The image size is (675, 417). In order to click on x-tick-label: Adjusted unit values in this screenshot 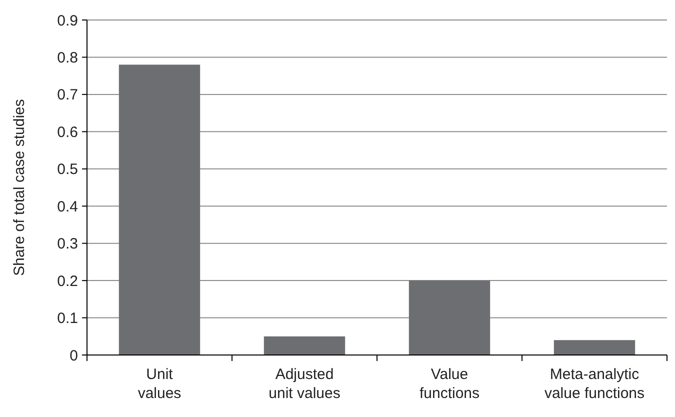, I will do `click(304, 384)`.